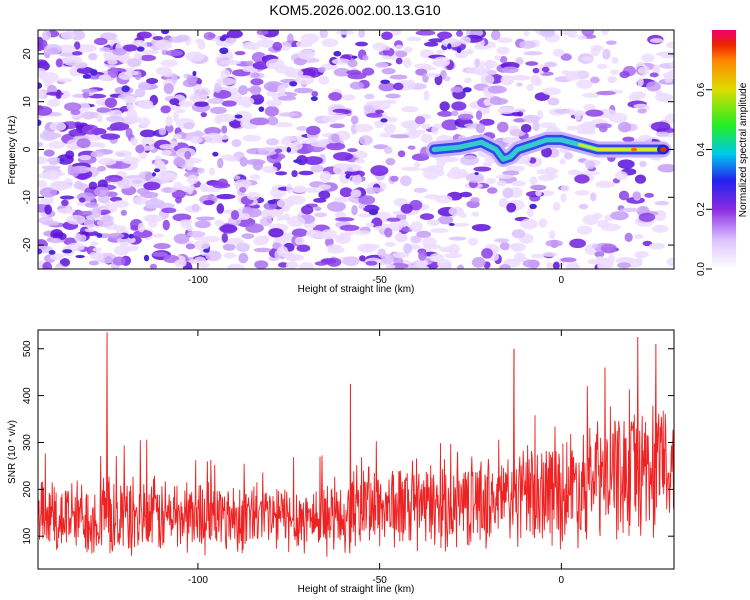 This screenshot has width=750, height=600. Describe the element at coordinates (379, 280) in the screenshot. I see `x-tick-label: -50` at that location.